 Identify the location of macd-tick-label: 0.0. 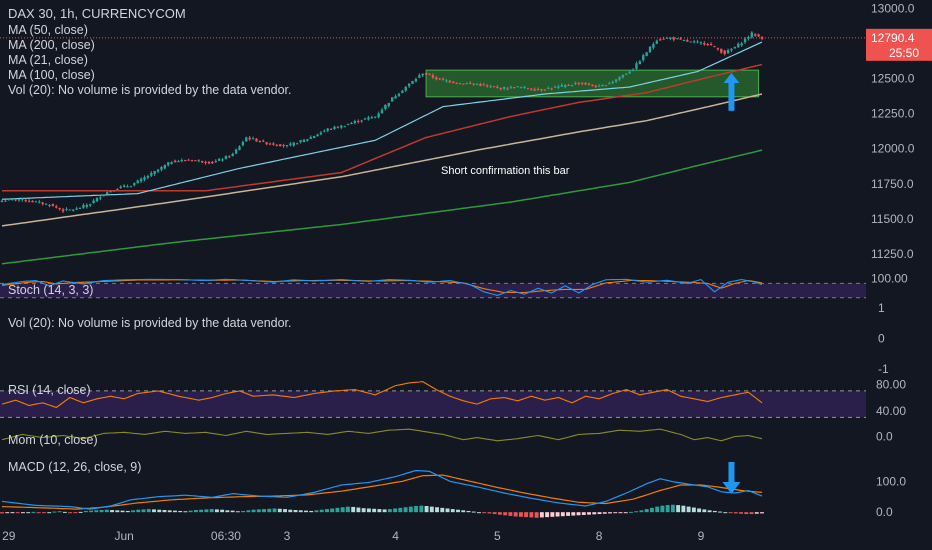
(884, 512).